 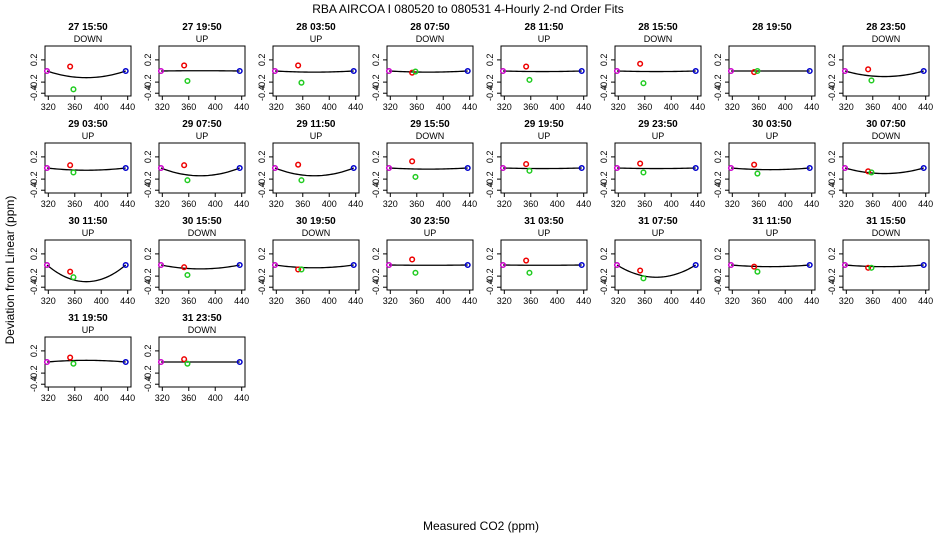 I want to click on panel-direction-label: DOWN, so click(x=202, y=233).